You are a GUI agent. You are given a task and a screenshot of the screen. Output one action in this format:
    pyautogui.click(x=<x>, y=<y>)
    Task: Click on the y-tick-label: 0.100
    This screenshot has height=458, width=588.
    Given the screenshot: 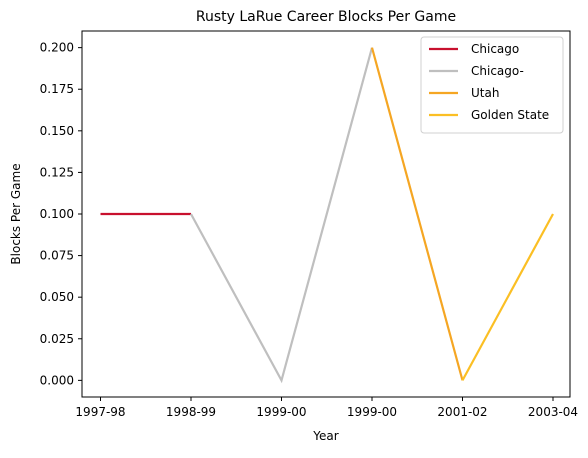 What is the action you would take?
    pyautogui.click(x=57, y=214)
    